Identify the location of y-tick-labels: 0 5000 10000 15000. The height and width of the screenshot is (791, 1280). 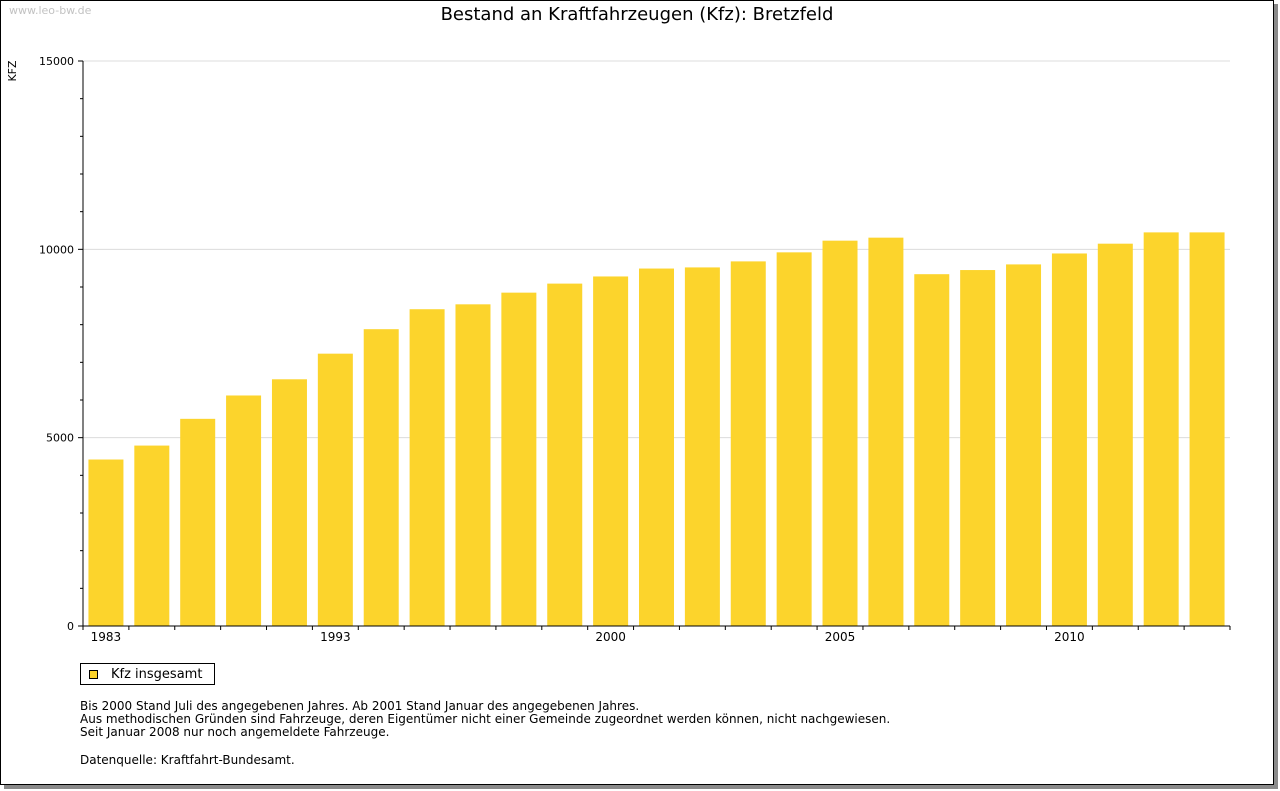
(56, 344).